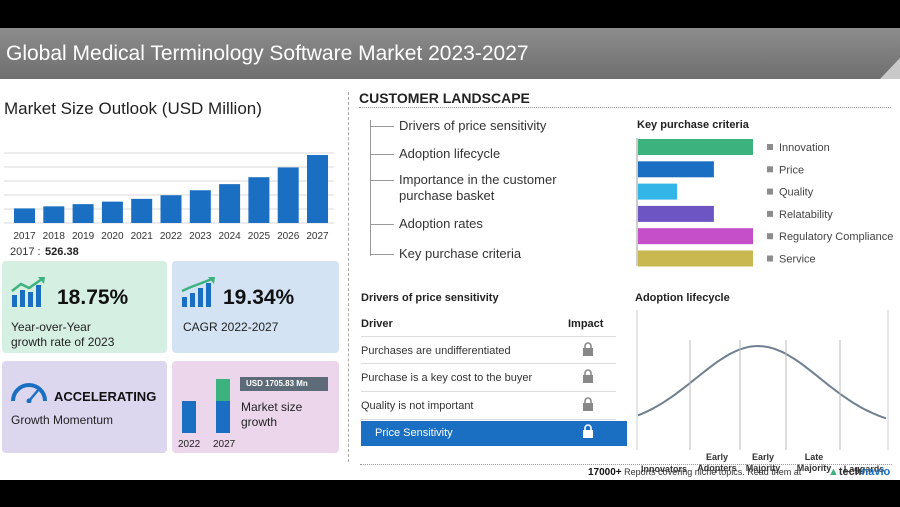 Image resolution: width=900 pixels, height=507 pixels. I want to click on cagr-label: CAGR 2022-2027, so click(231, 327).